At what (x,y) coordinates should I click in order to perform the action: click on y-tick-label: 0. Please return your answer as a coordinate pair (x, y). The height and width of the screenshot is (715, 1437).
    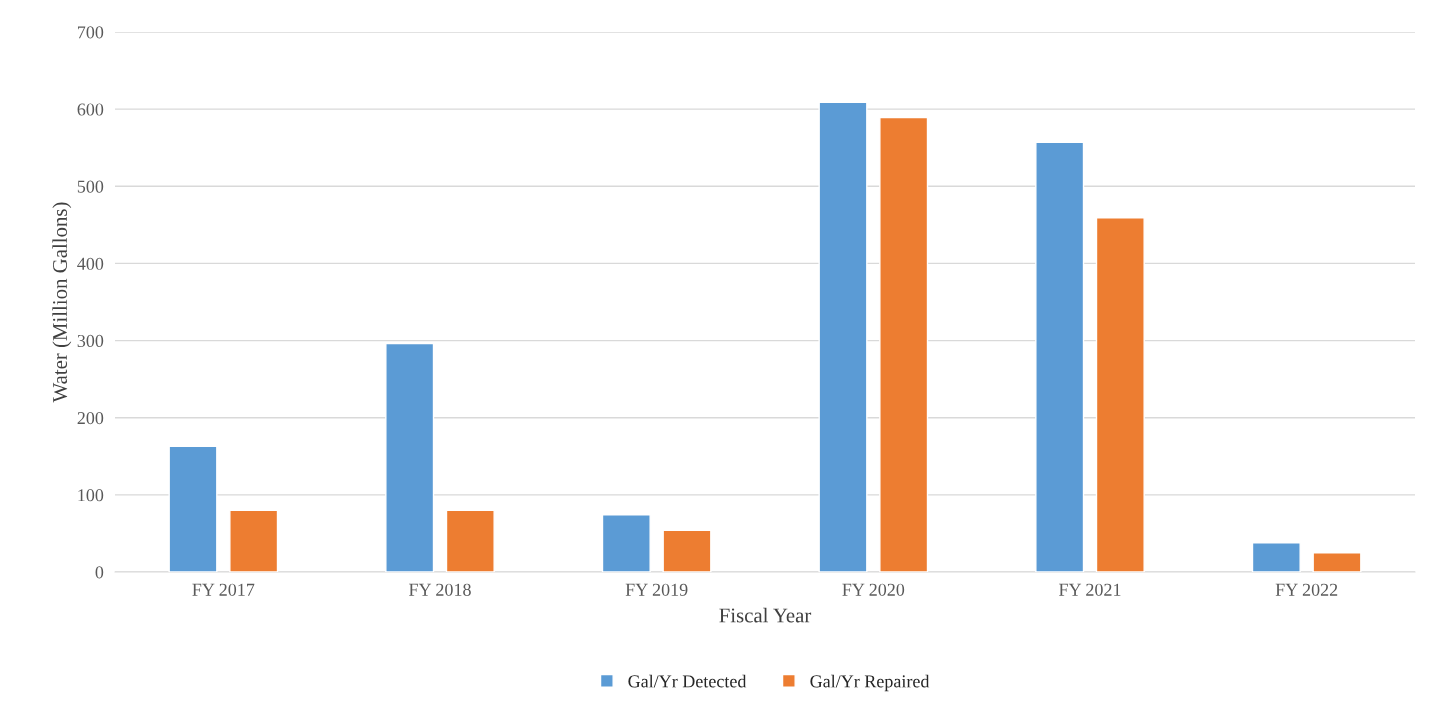
    Looking at the image, I should click on (99, 572).